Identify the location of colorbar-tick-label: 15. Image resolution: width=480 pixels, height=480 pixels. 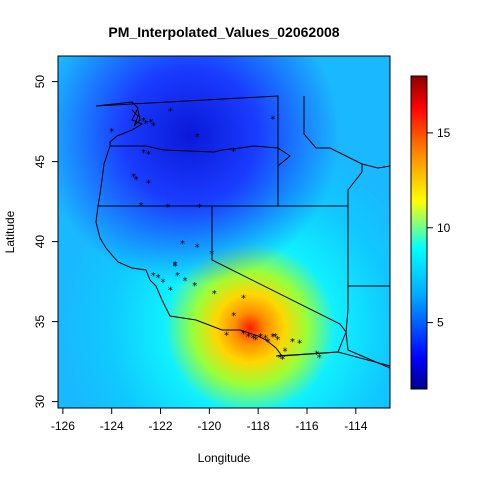
(444, 133).